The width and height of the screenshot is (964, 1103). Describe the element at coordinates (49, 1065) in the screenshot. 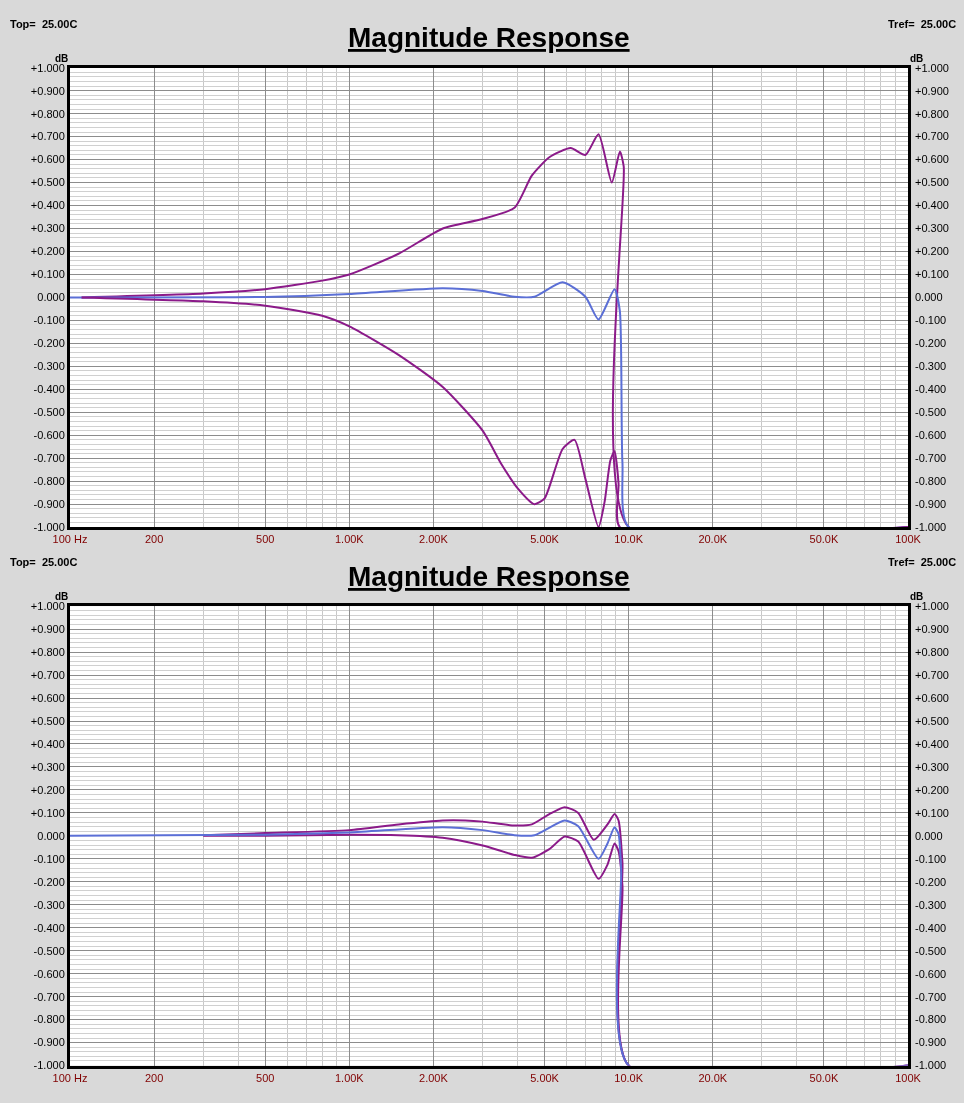

I see `y-tick-label: -1.000` at that location.